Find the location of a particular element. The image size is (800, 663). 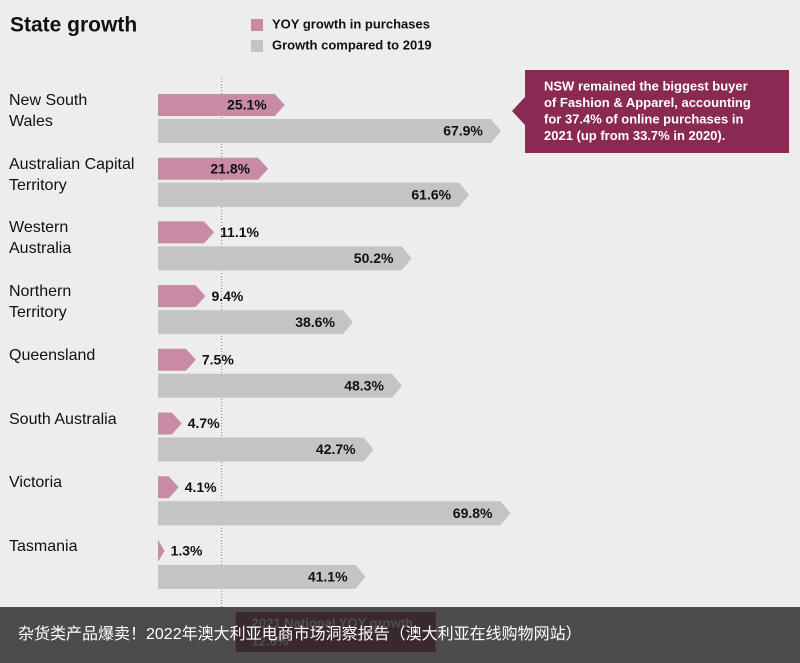

value-label: 7.5% is located at coordinates (218, 360).